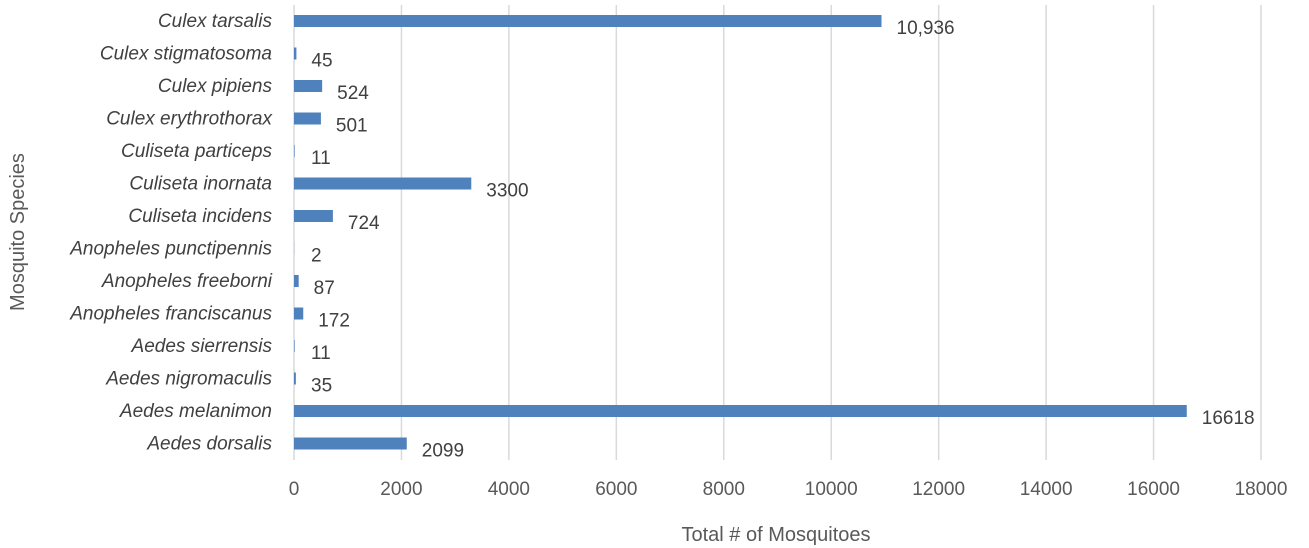 The width and height of the screenshot is (1309, 548). What do you see at coordinates (187, 281) in the screenshot?
I see `category-label: Anopheles freeborni` at bounding box center [187, 281].